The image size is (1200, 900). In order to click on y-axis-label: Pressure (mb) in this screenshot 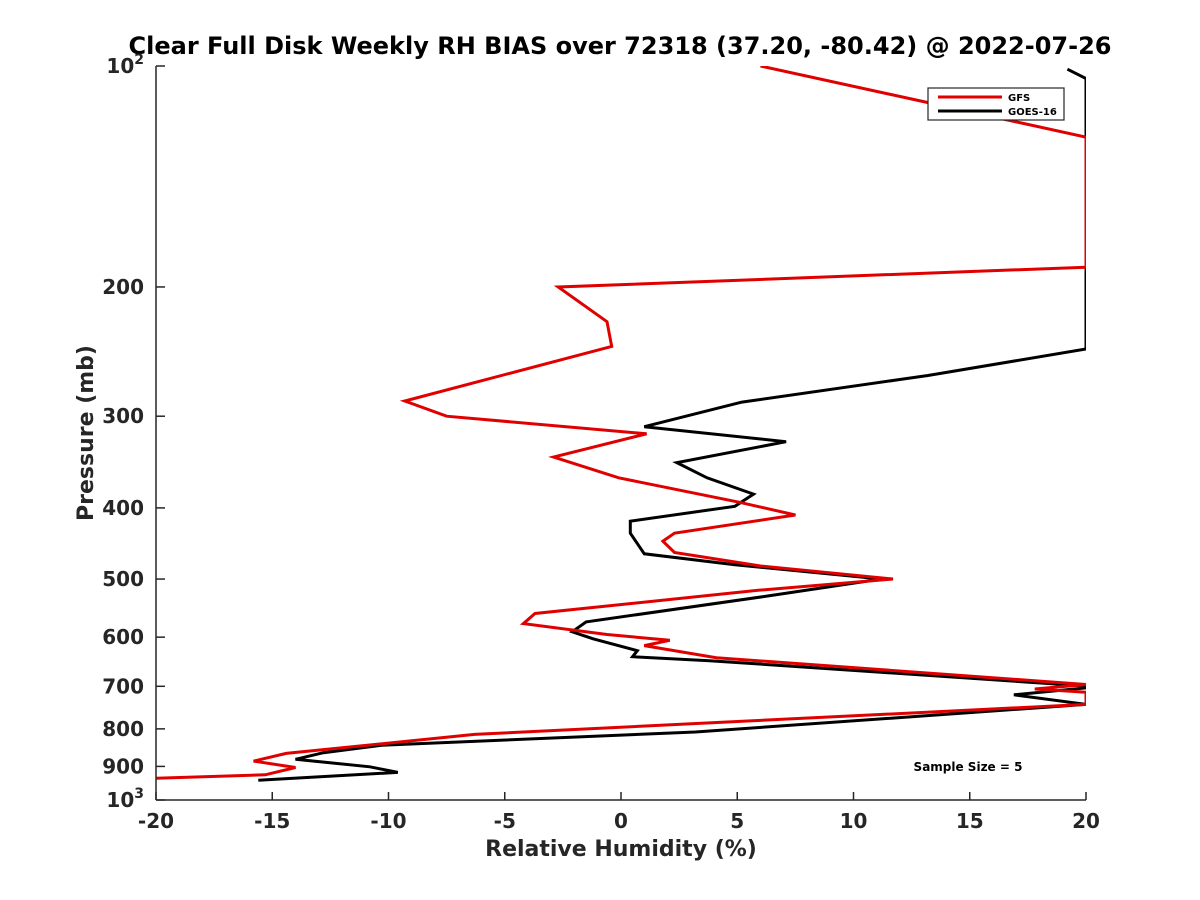, I will do `click(86, 433)`.